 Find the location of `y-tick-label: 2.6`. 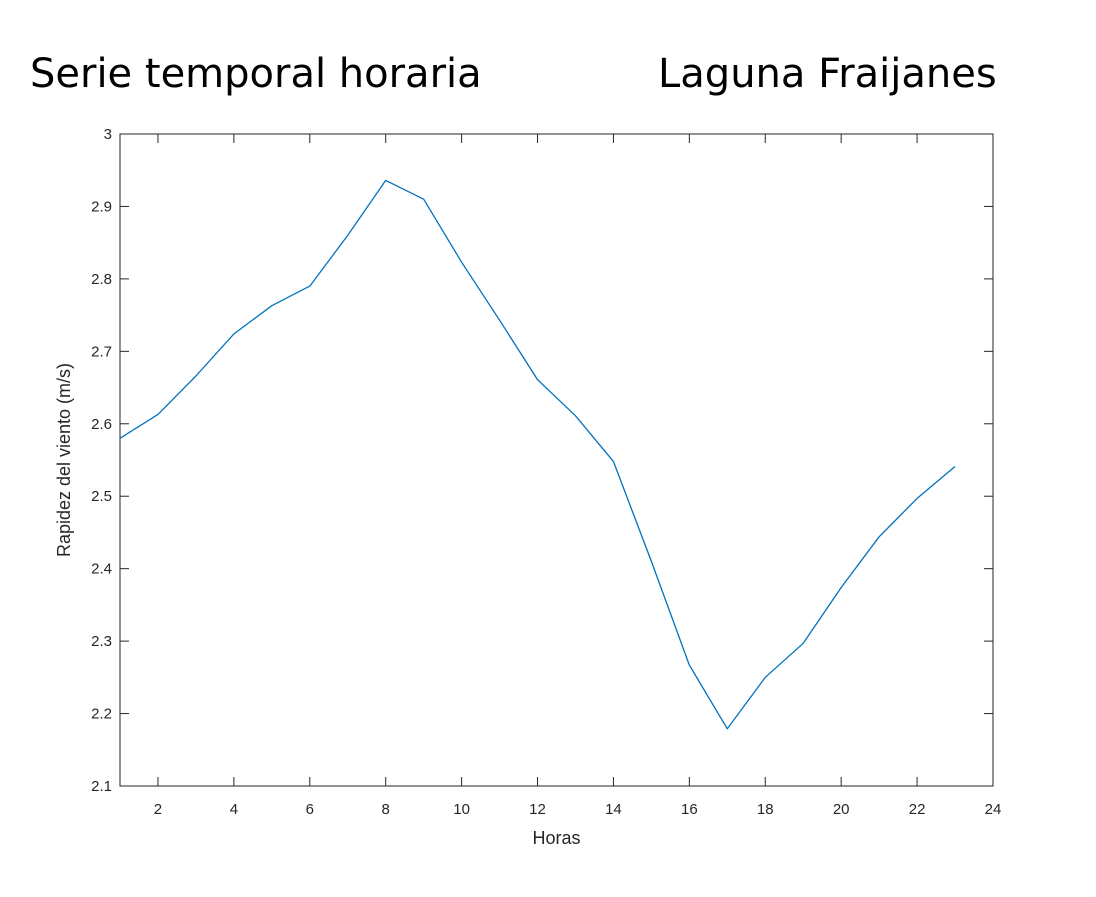

y-tick-label: 2.6 is located at coordinates (101, 424).